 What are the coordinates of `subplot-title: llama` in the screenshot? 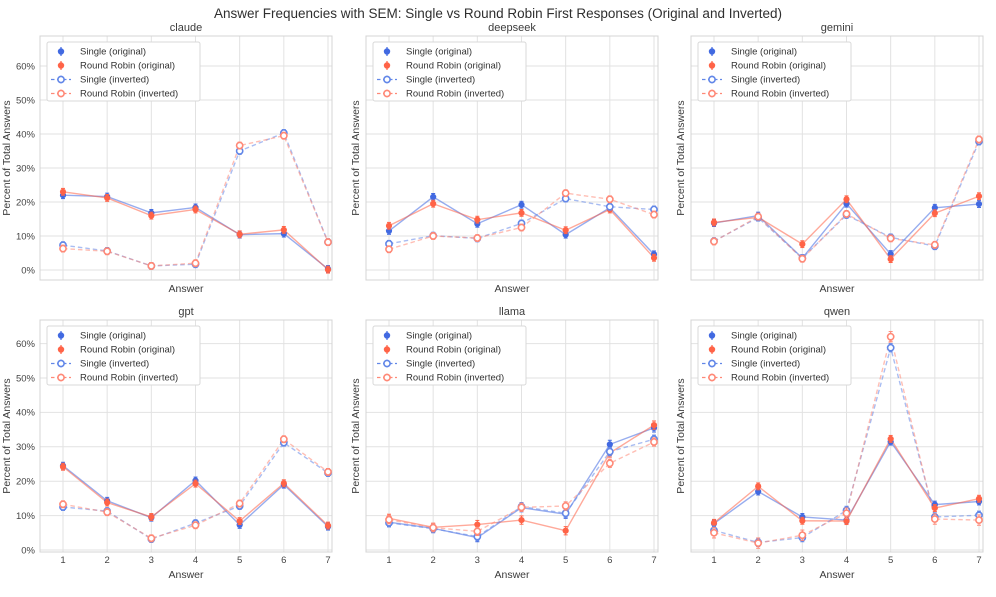 It's located at (512, 312).